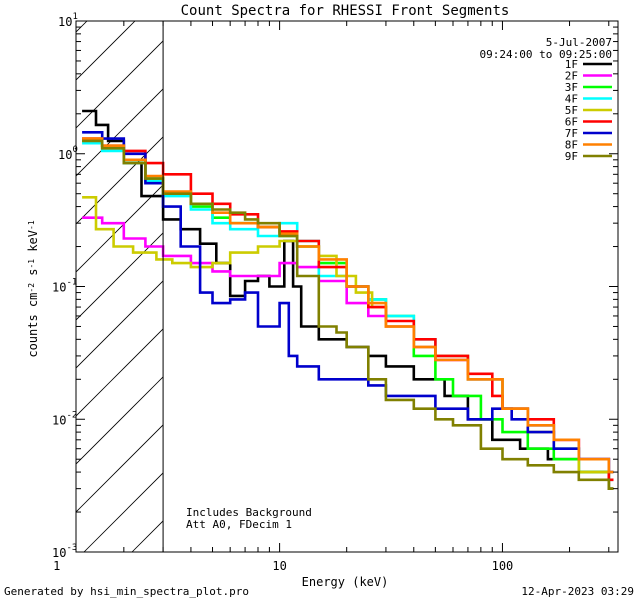  Describe the element at coordinates (64, 551) in the screenshot. I see `y-tick-label: 10⁻³` at that location.